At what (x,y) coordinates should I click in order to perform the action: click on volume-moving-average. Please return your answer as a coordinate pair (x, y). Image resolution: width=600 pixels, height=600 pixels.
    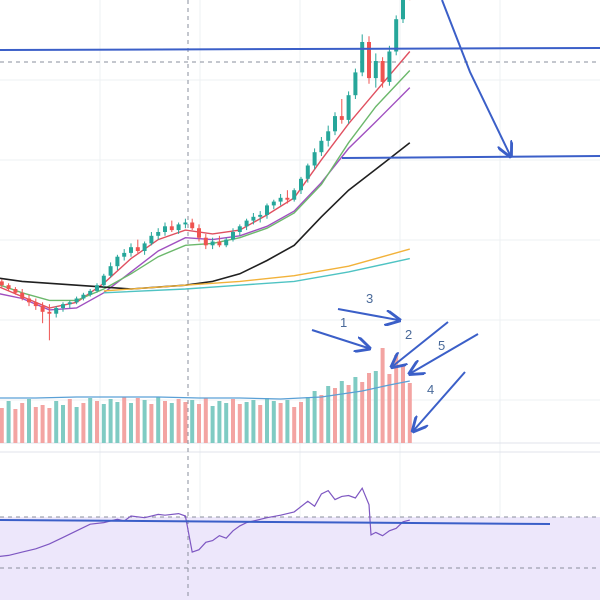
    Looking at the image, I should click on (205, 390).